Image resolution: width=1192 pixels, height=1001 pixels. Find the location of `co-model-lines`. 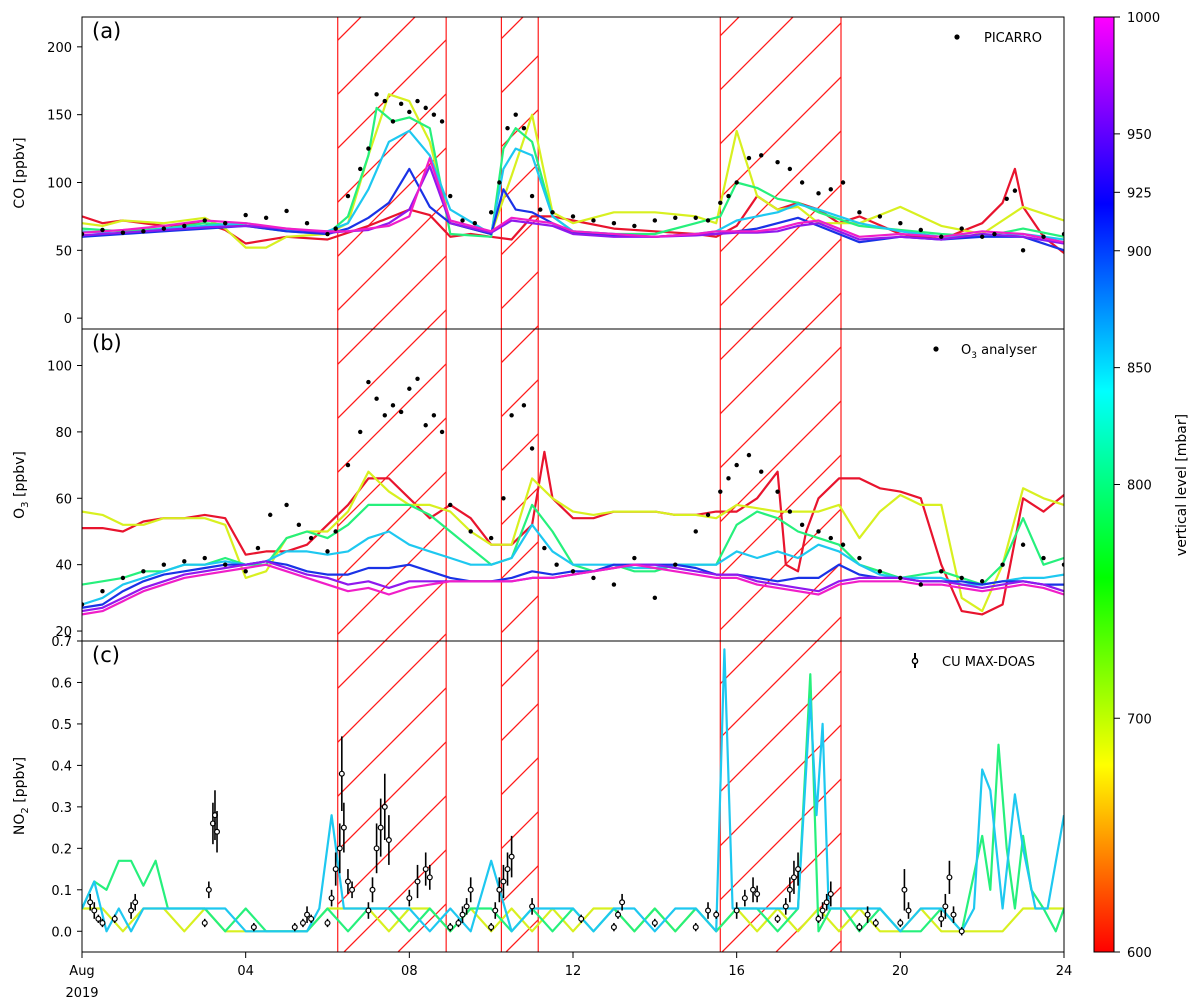

co-model-lines is located at coordinates (573, 173).